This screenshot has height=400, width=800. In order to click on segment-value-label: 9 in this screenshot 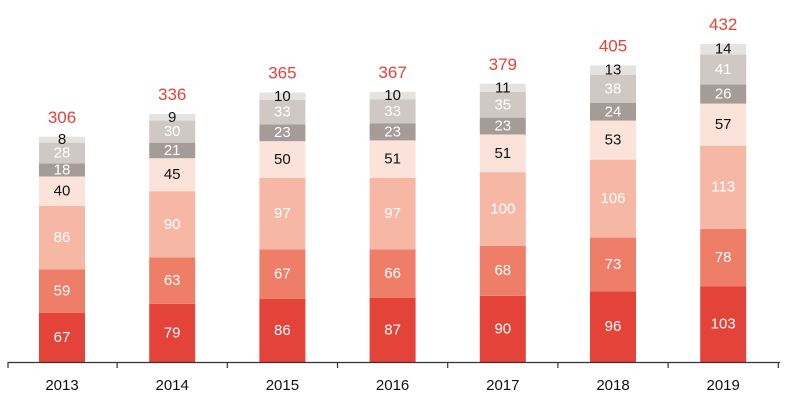, I will do `click(172, 117)`.